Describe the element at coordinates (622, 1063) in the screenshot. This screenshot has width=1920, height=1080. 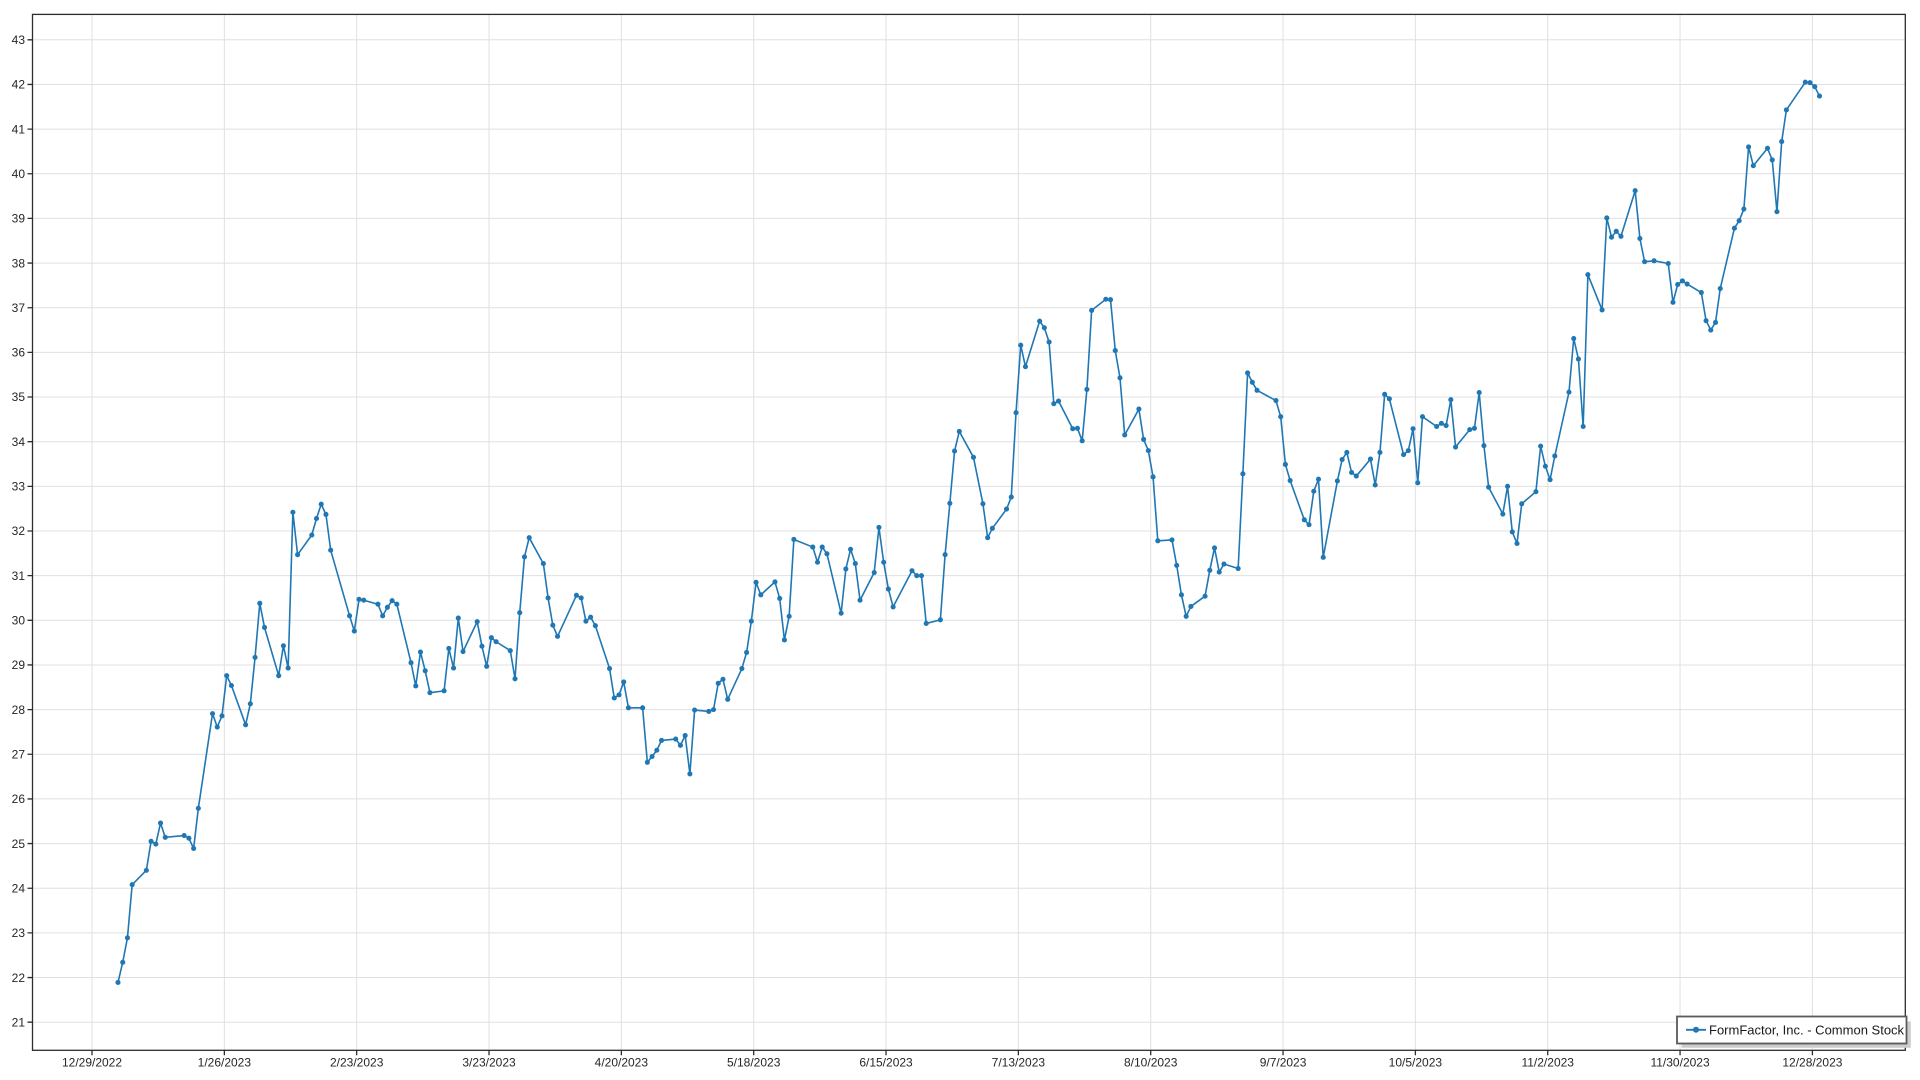
I see `svg-text: 4/20/2023` at that location.